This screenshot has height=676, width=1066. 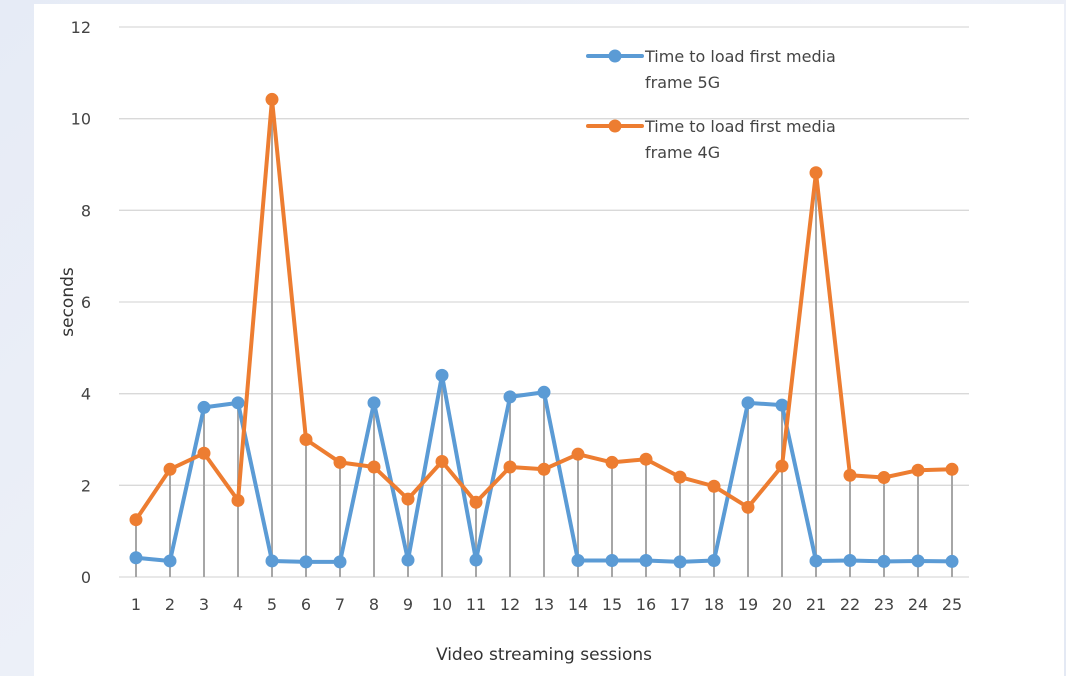 I want to click on y-tick-label: 10, so click(x=81, y=119).